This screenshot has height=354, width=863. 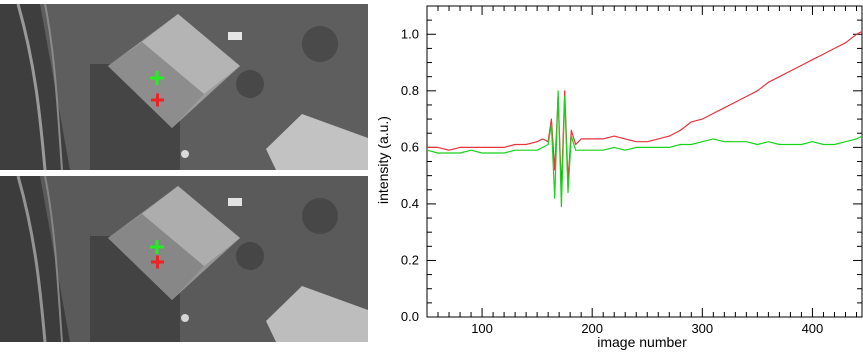 I want to click on x-tick-label: 400, so click(x=813, y=328).